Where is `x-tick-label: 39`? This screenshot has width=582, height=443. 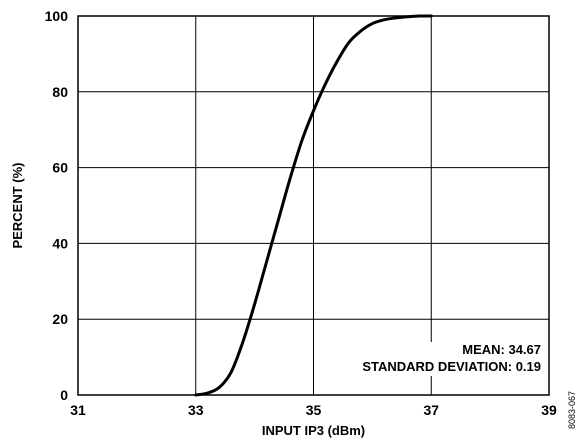 x-tick-label: 39 is located at coordinates (549, 410).